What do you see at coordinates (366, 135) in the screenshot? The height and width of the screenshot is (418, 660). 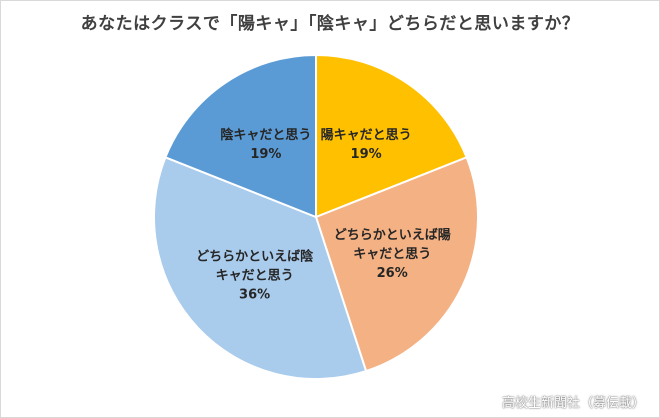 I see `slice-category-label: 陽キャだと思う` at bounding box center [366, 135].